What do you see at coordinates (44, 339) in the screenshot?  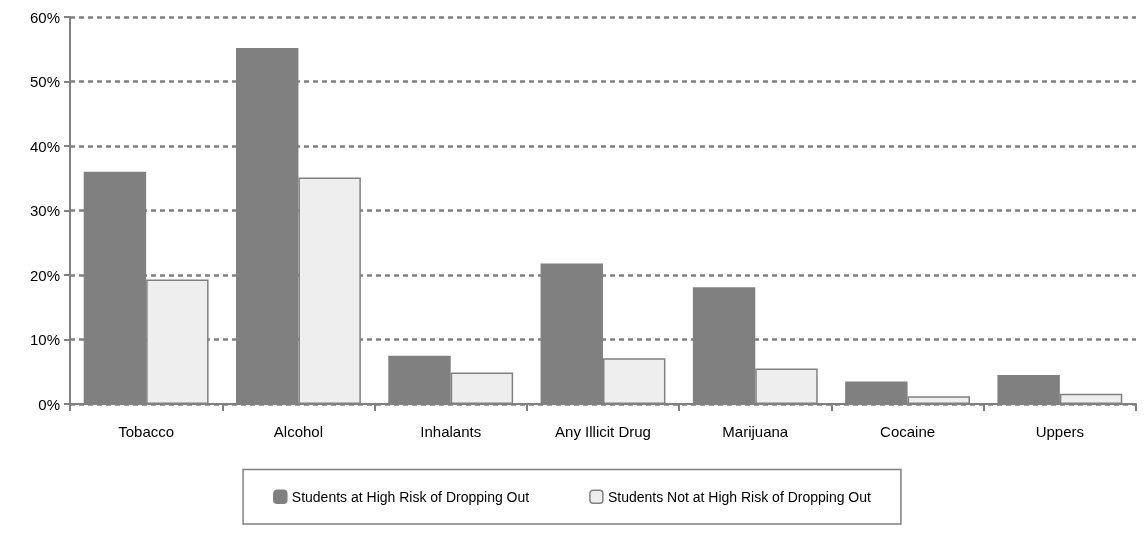 I see `y-tick-label: 10%` at bounding box center [44, 339].